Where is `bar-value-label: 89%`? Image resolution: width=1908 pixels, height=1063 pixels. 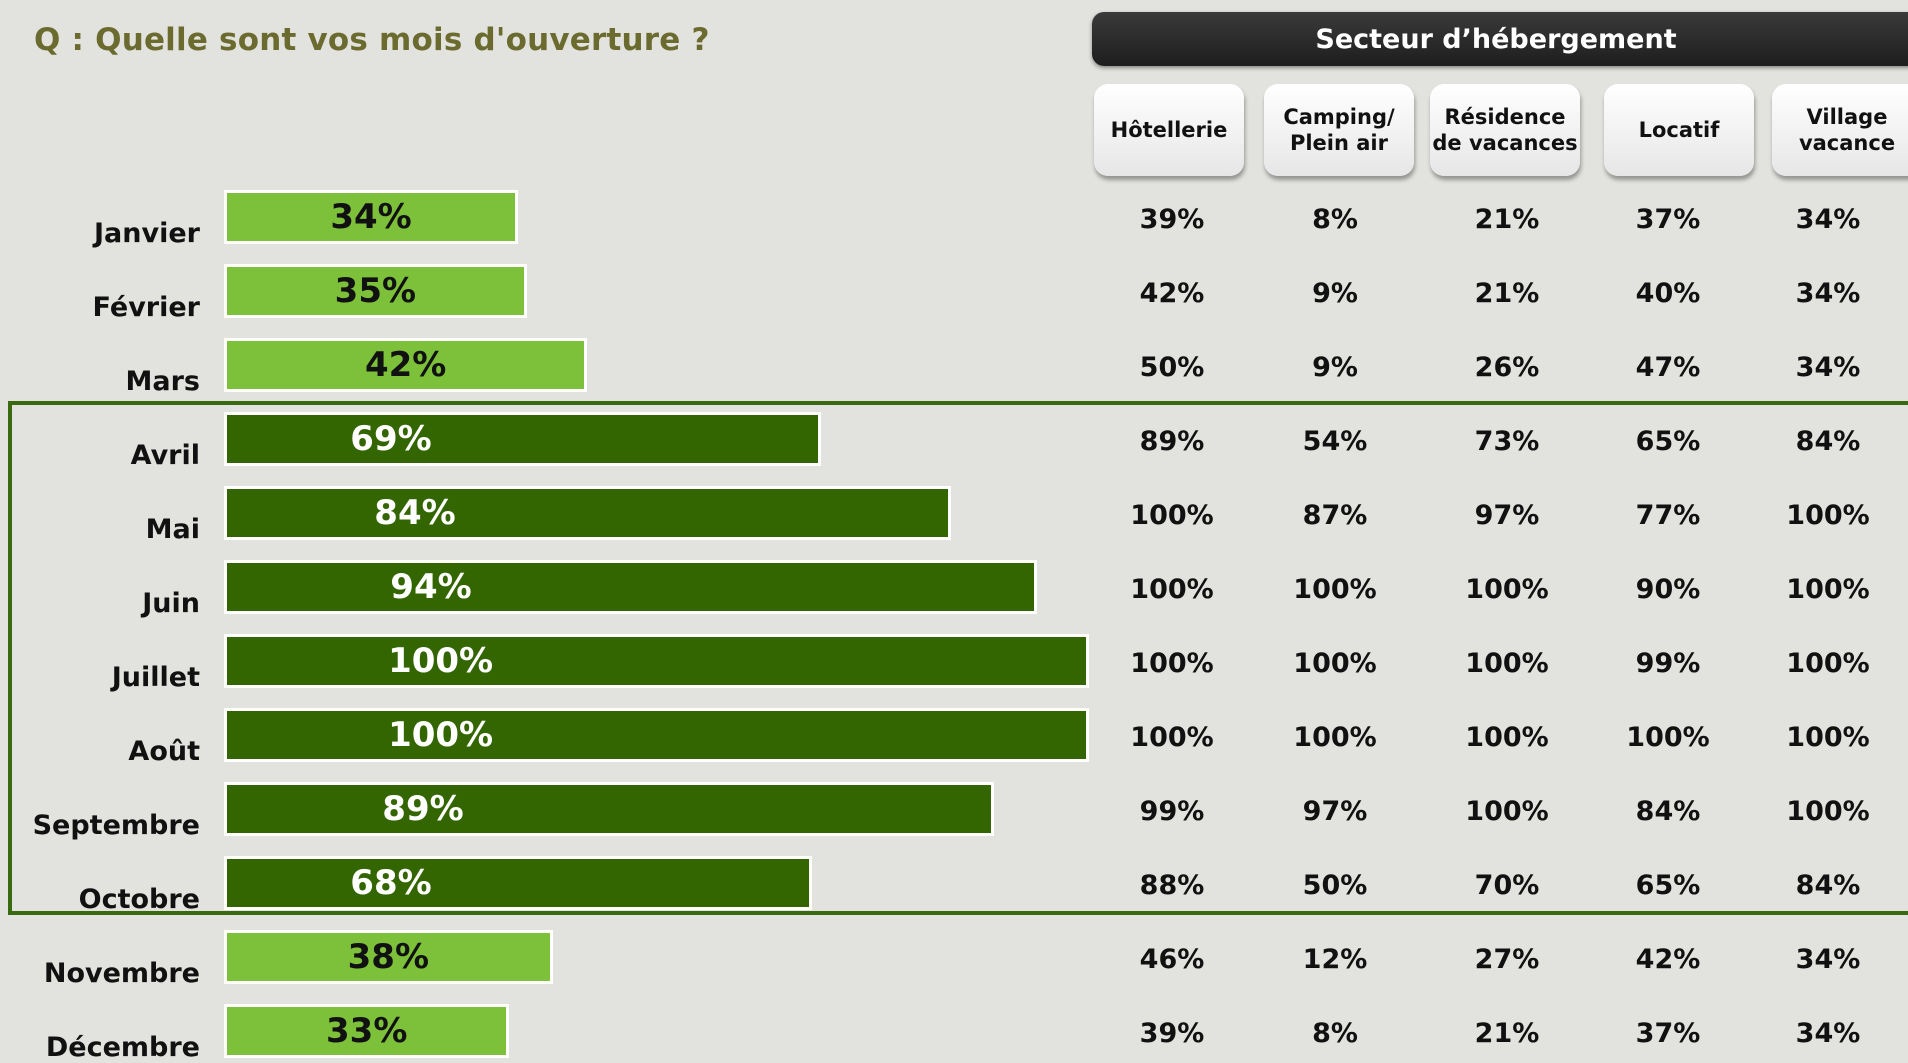 bar-value-label: 89% is located at coordinates (423, 809).